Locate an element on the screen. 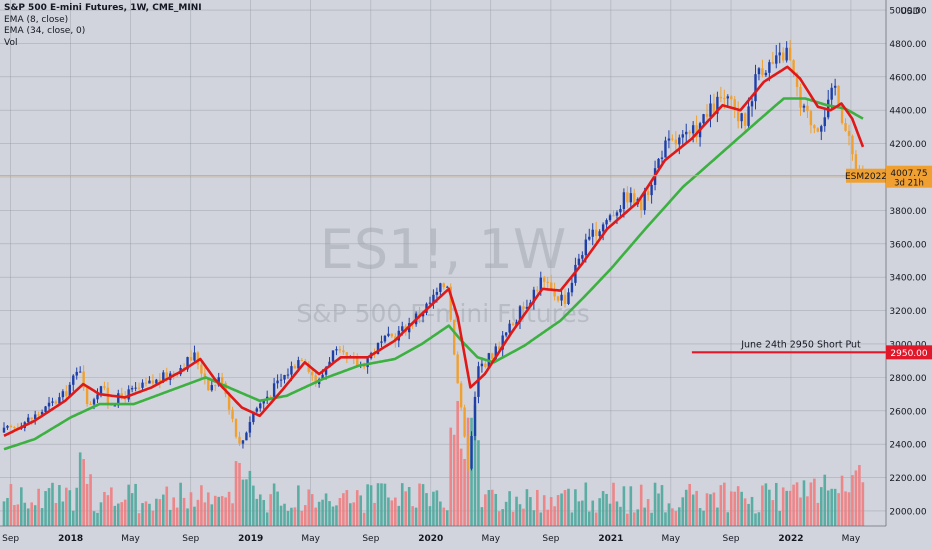 This screenshot has height=550, width=932. price-tick-label: 5000.00 is located at coordinates (907, 12).